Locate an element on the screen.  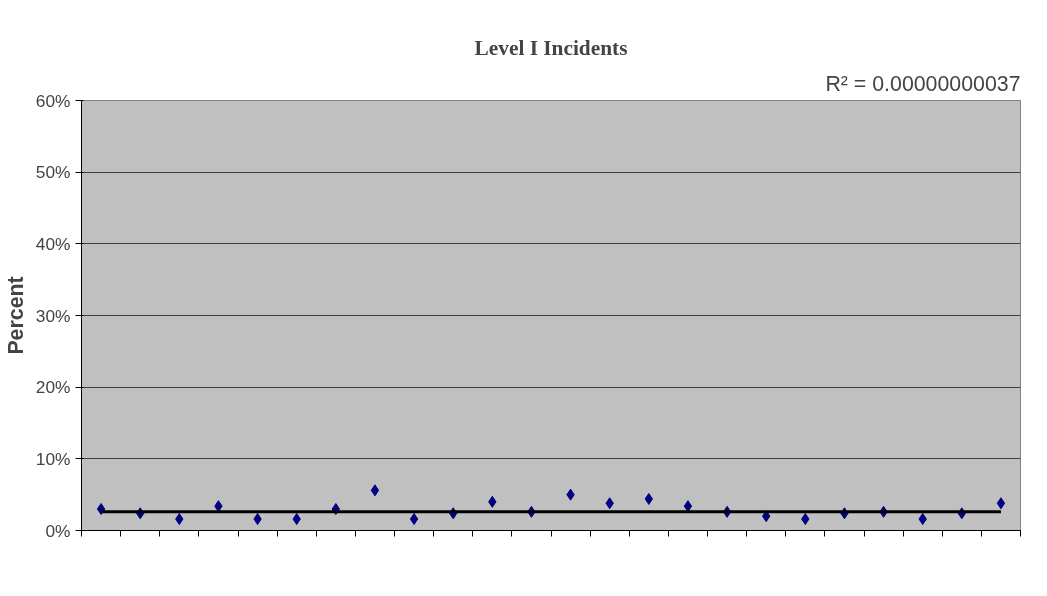
y-tick-label: 0% is located at coordinates (58, 530).